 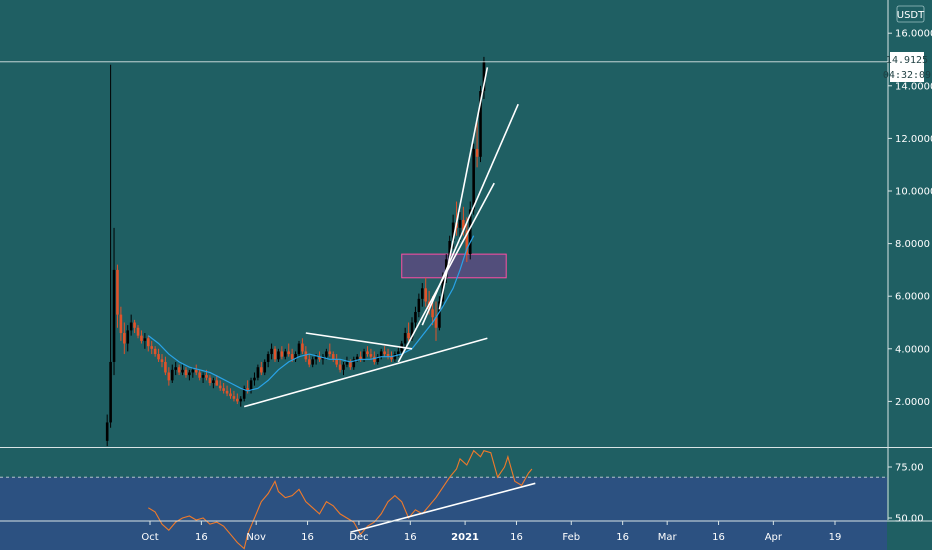 What do you see at coordinates (443, 508) in the screenshot?
I see `rsi-trendline` at bounding box center [443, 508].